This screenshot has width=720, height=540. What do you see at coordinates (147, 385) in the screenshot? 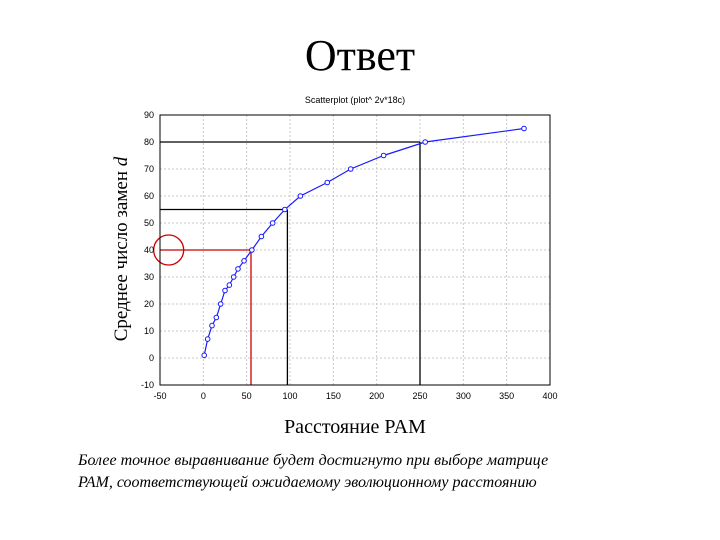
I see `y-tick-label: -10` at bounding box center [147, 385].